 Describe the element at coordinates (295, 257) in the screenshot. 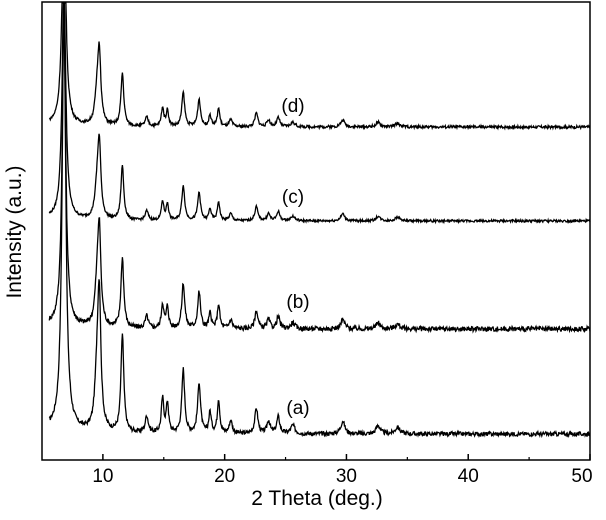

I see `series-labels-group: (a) (b) (c) (d)` at that location.